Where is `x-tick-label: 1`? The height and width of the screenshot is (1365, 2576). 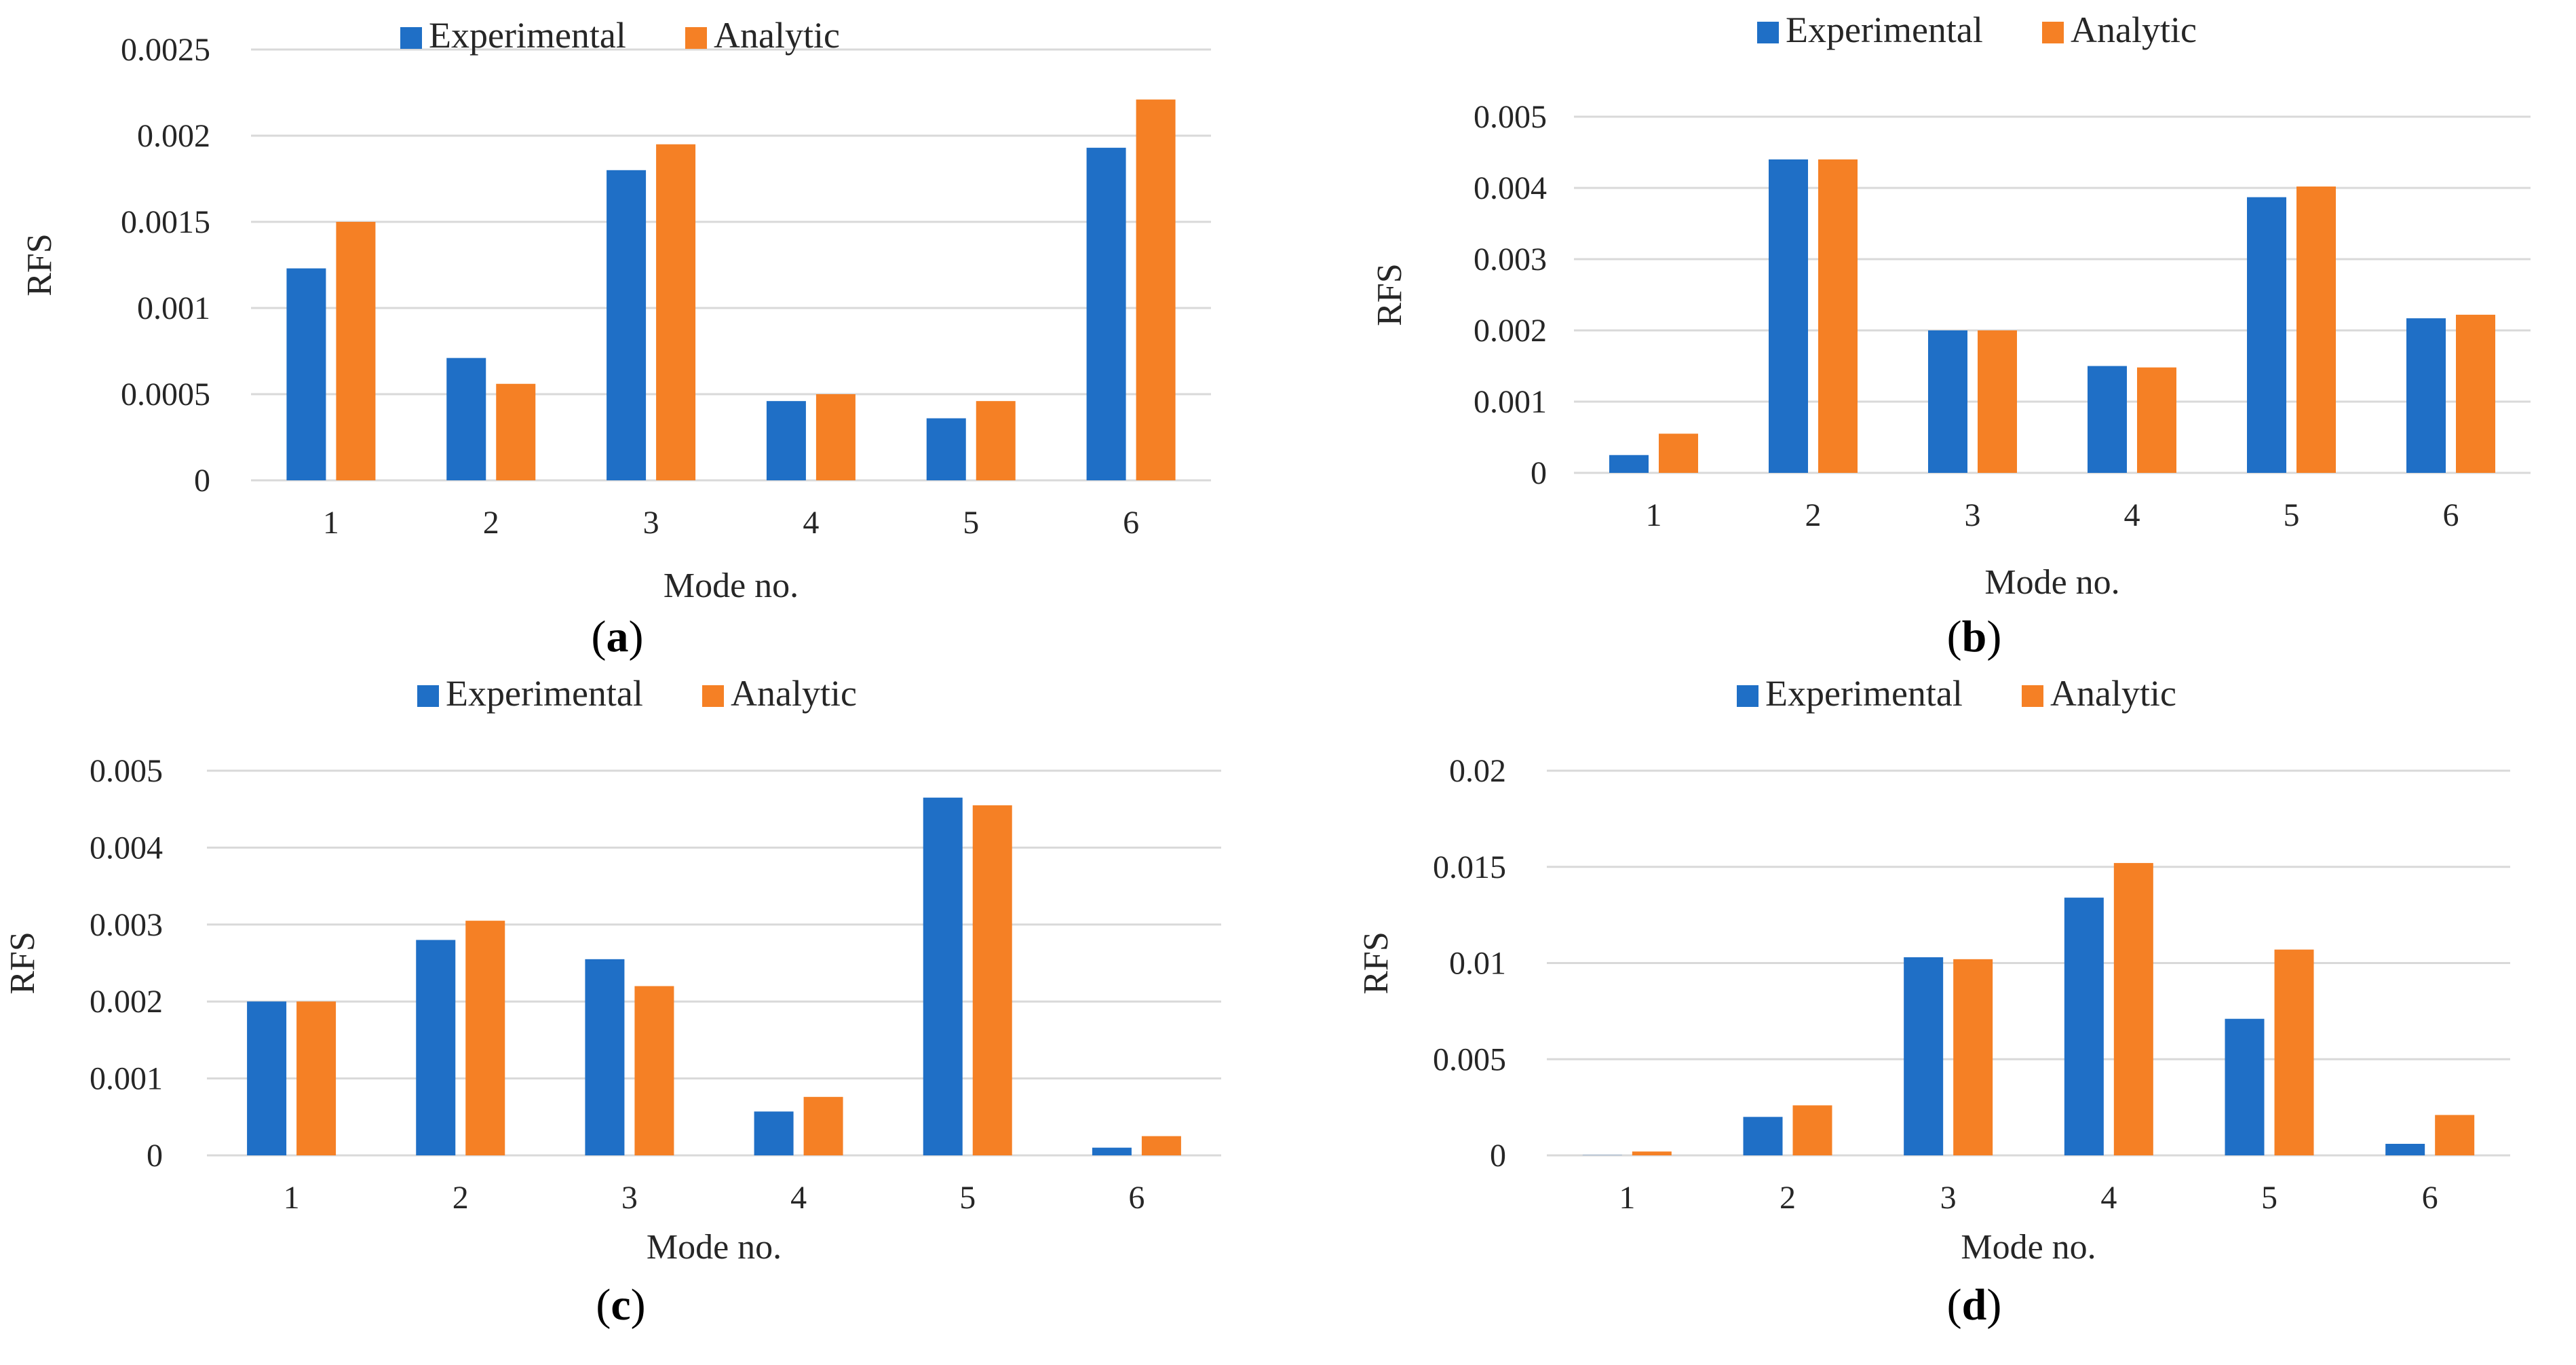 x-tick-label: 1 is located at coordinates (1627, 1198).